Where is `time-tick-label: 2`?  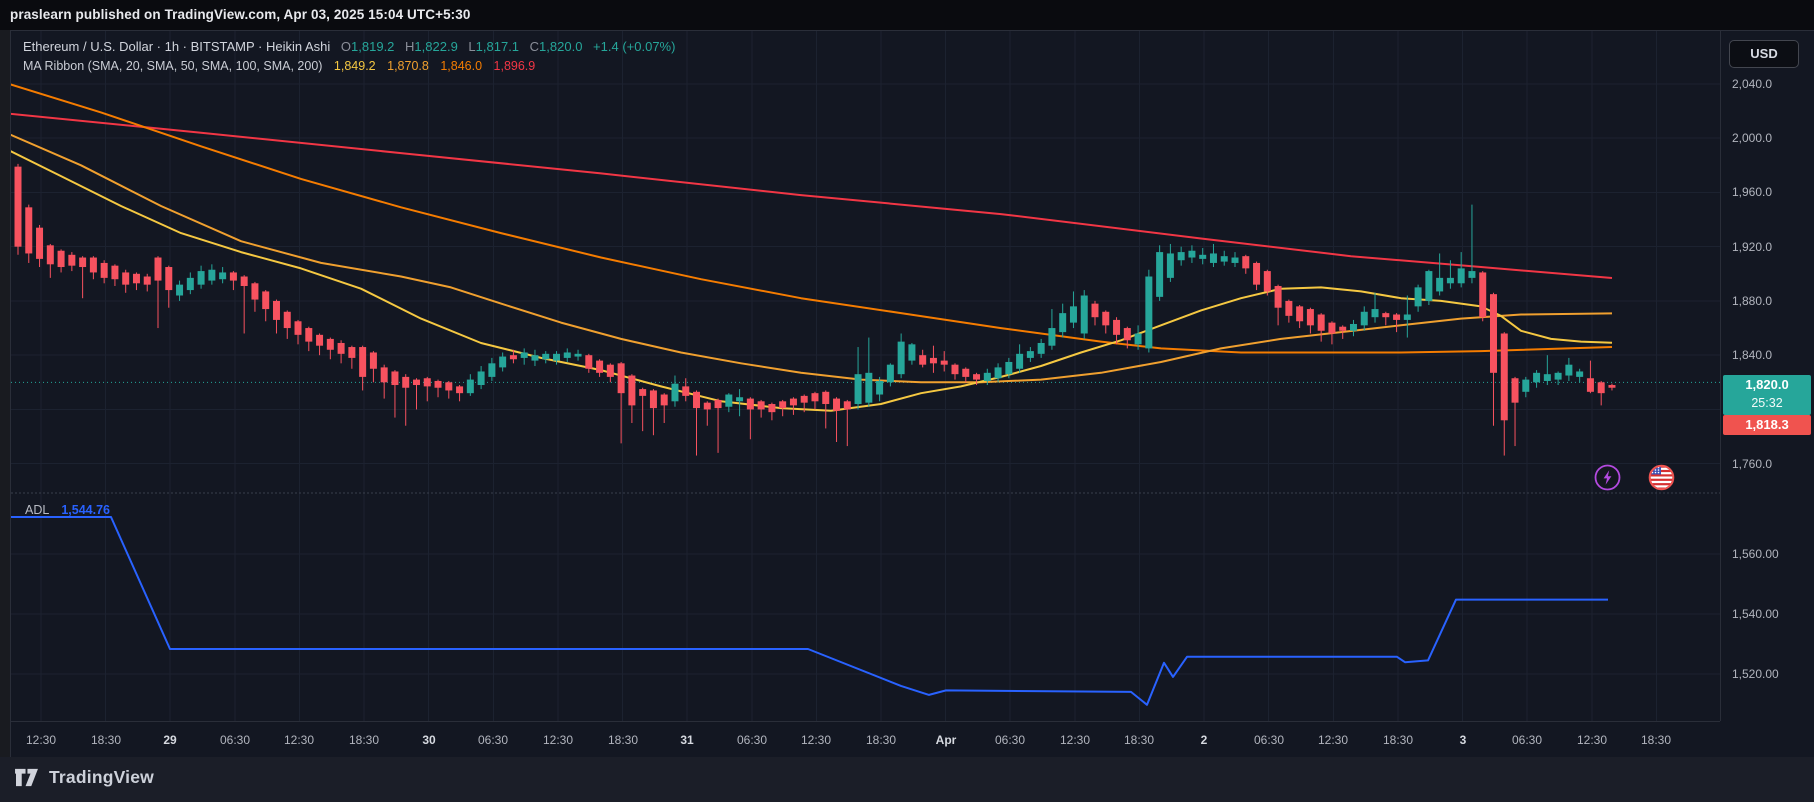
time-tick-label: 2 is located at coordinates (1204, 740).